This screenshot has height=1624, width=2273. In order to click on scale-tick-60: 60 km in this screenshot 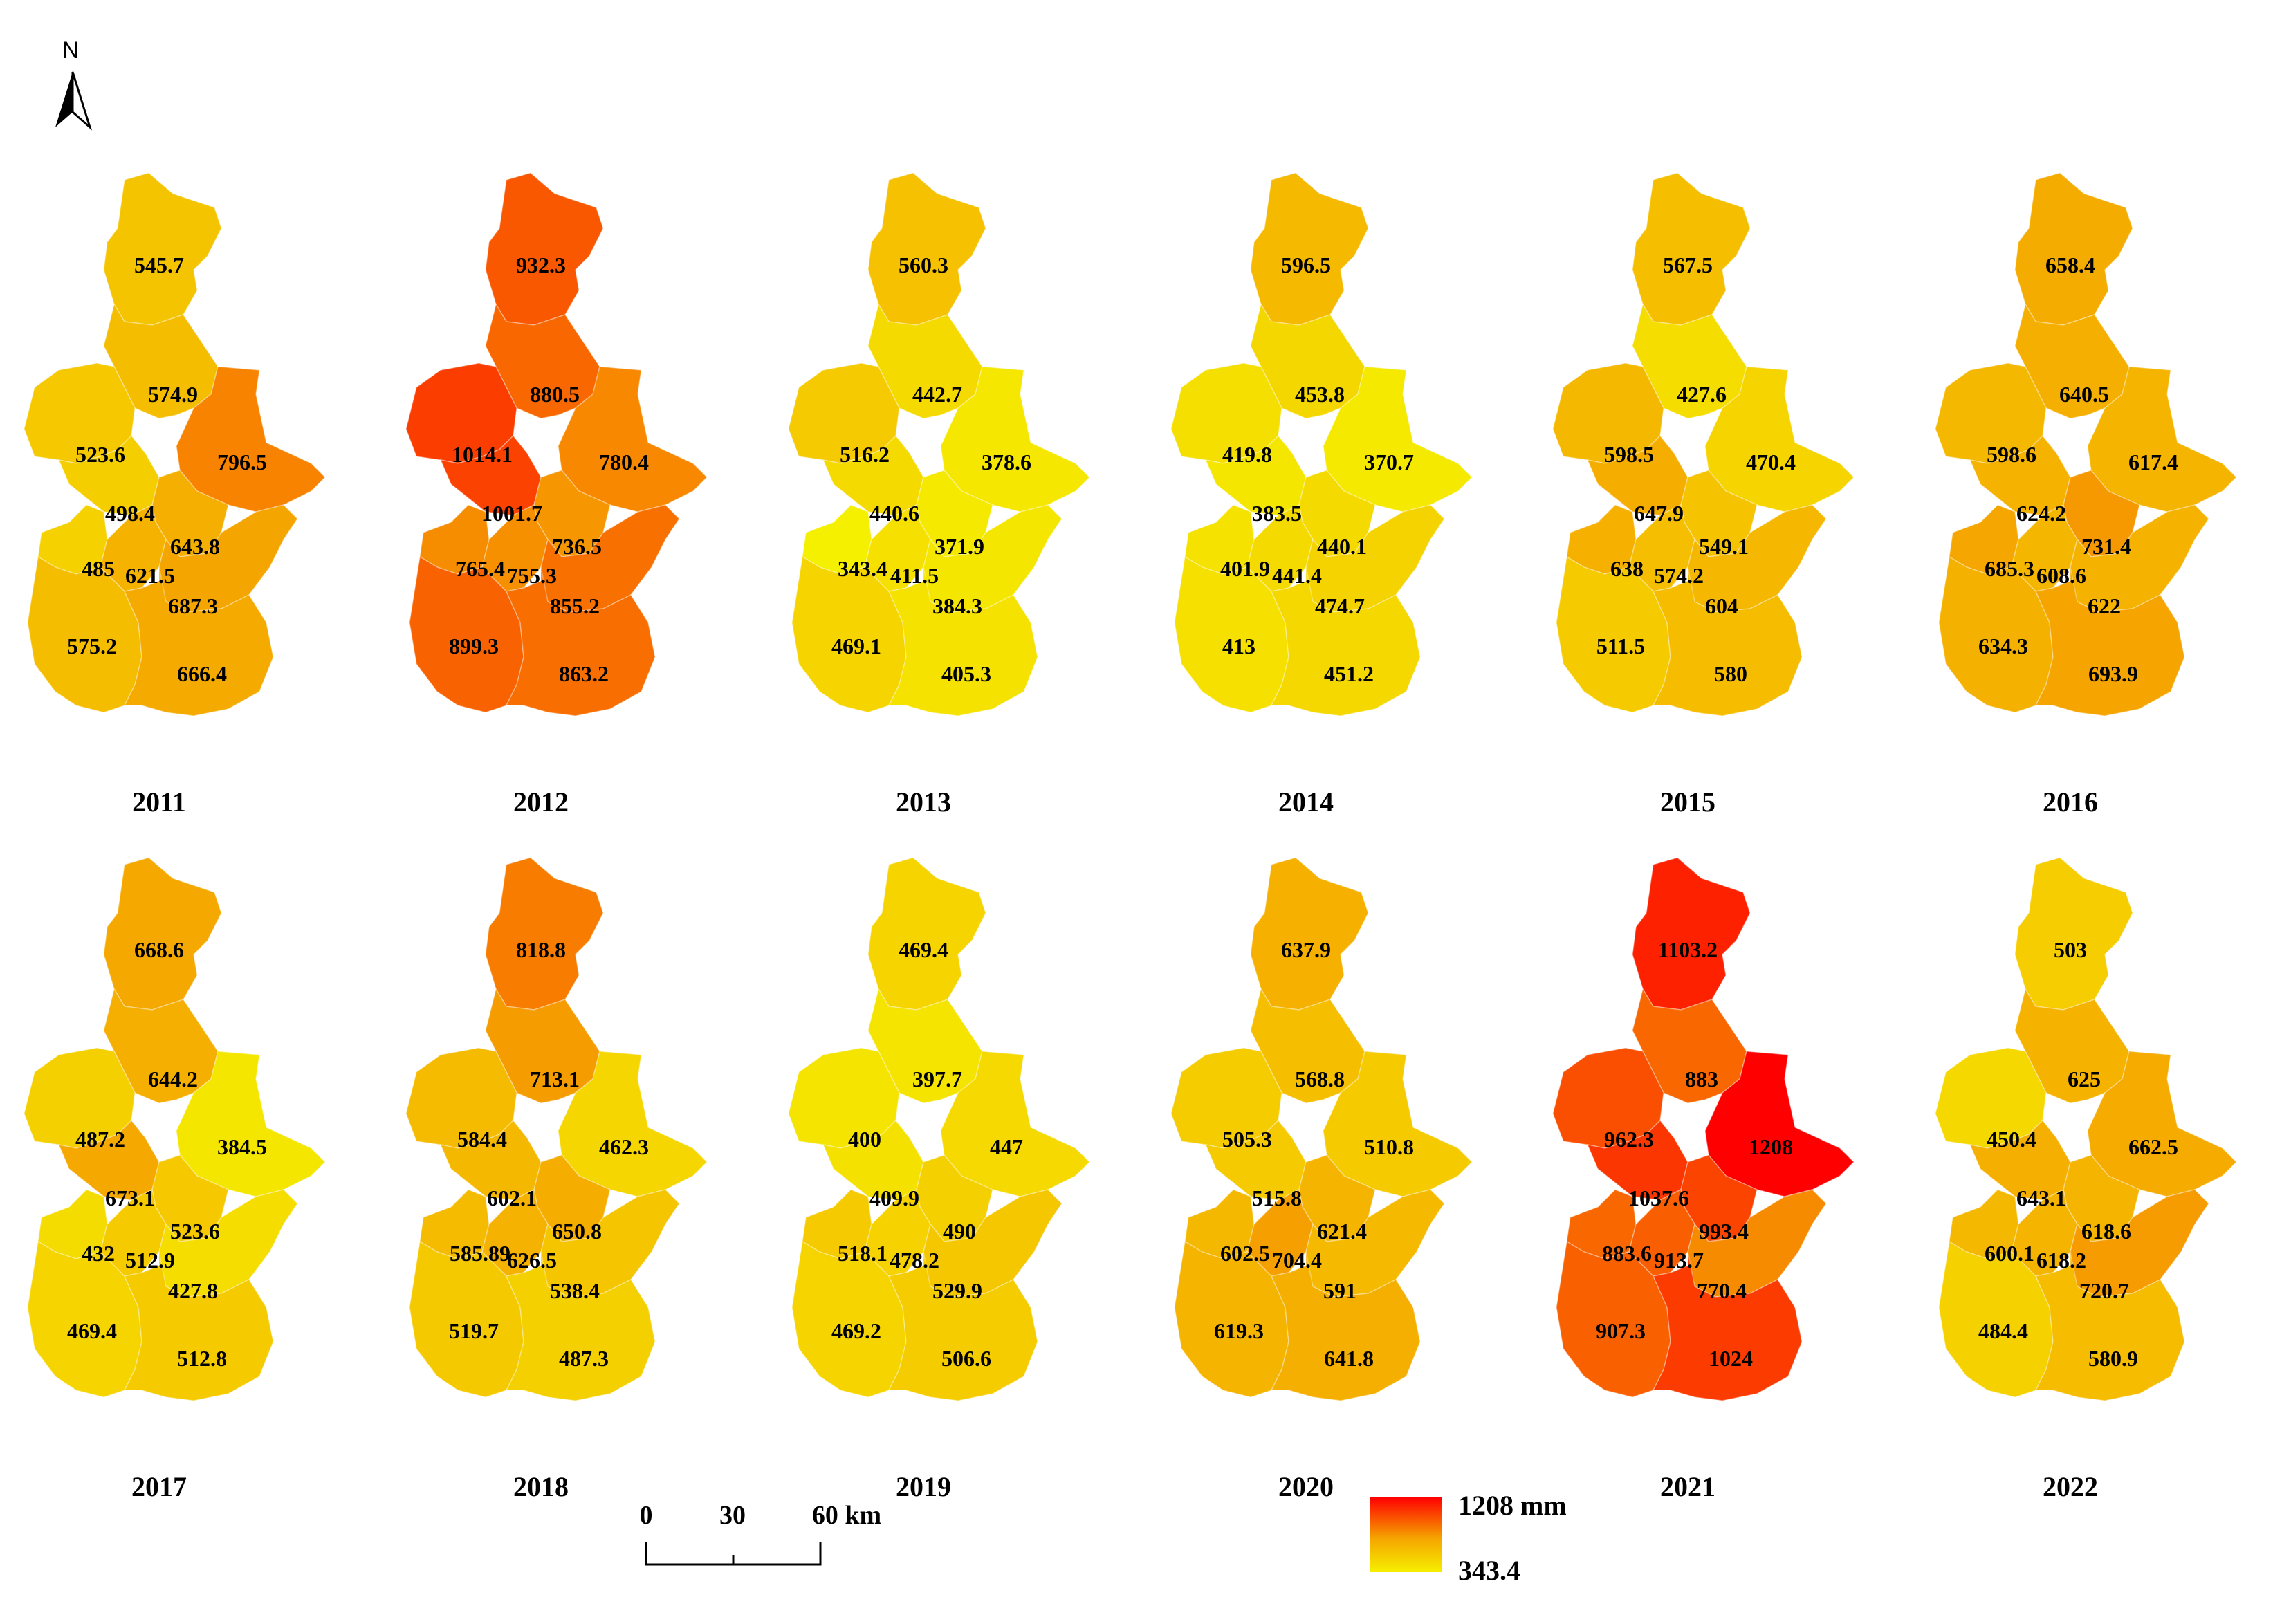, I will do `click(847, 1515)`.